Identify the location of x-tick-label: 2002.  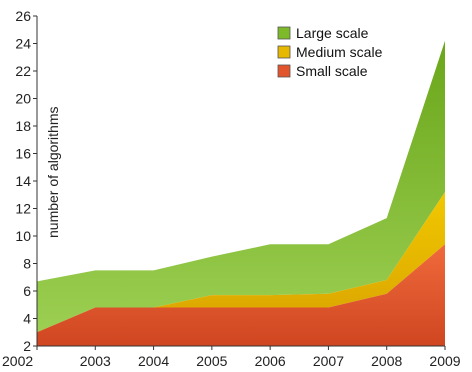
(17, 361).